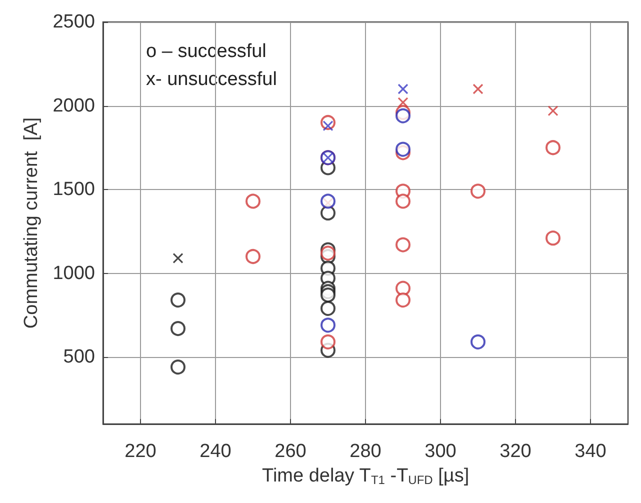  Describe the element at coordinates (216, 451) in the screenshot. I see `x-tick-label: 240` at that location.